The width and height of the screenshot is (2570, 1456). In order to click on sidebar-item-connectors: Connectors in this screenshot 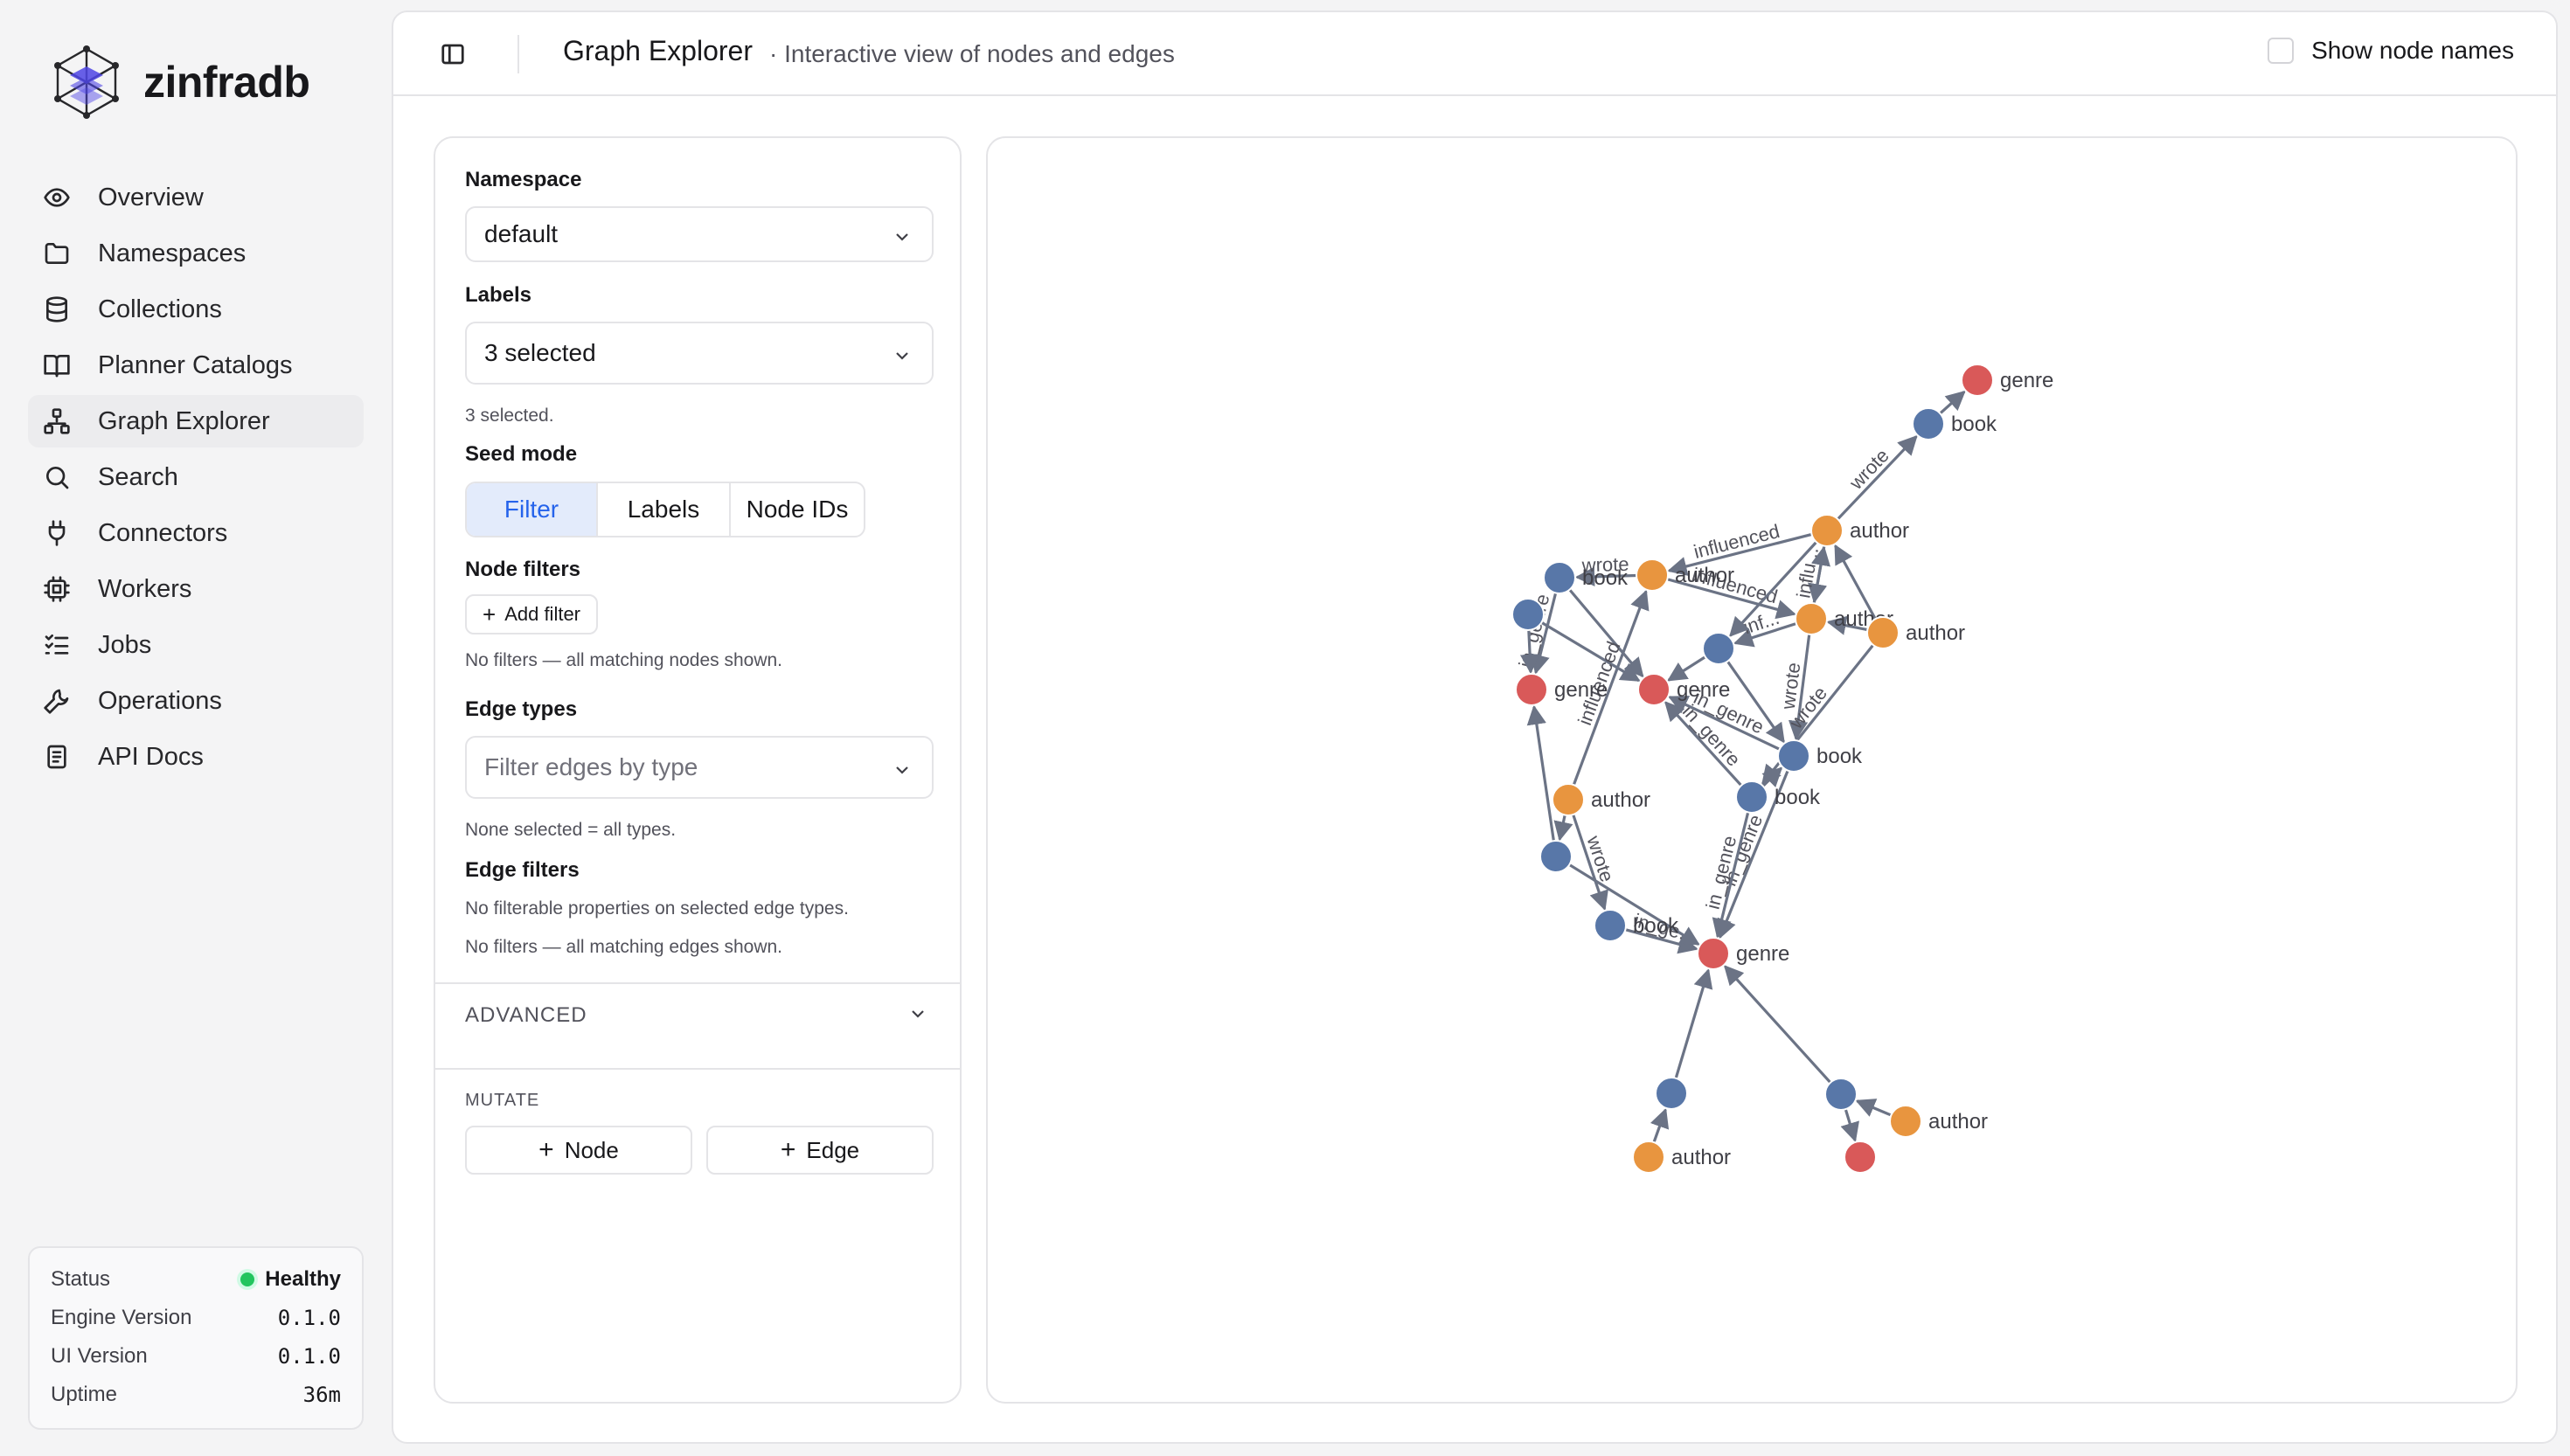, I will do `click(196, 533)`.